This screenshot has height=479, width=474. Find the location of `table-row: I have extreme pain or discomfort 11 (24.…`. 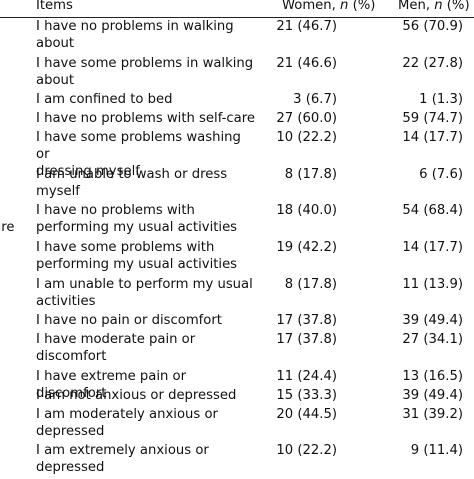

table-row: I have extreme pain or discomfort 11 (24.… is located at coordinates (237, 384).